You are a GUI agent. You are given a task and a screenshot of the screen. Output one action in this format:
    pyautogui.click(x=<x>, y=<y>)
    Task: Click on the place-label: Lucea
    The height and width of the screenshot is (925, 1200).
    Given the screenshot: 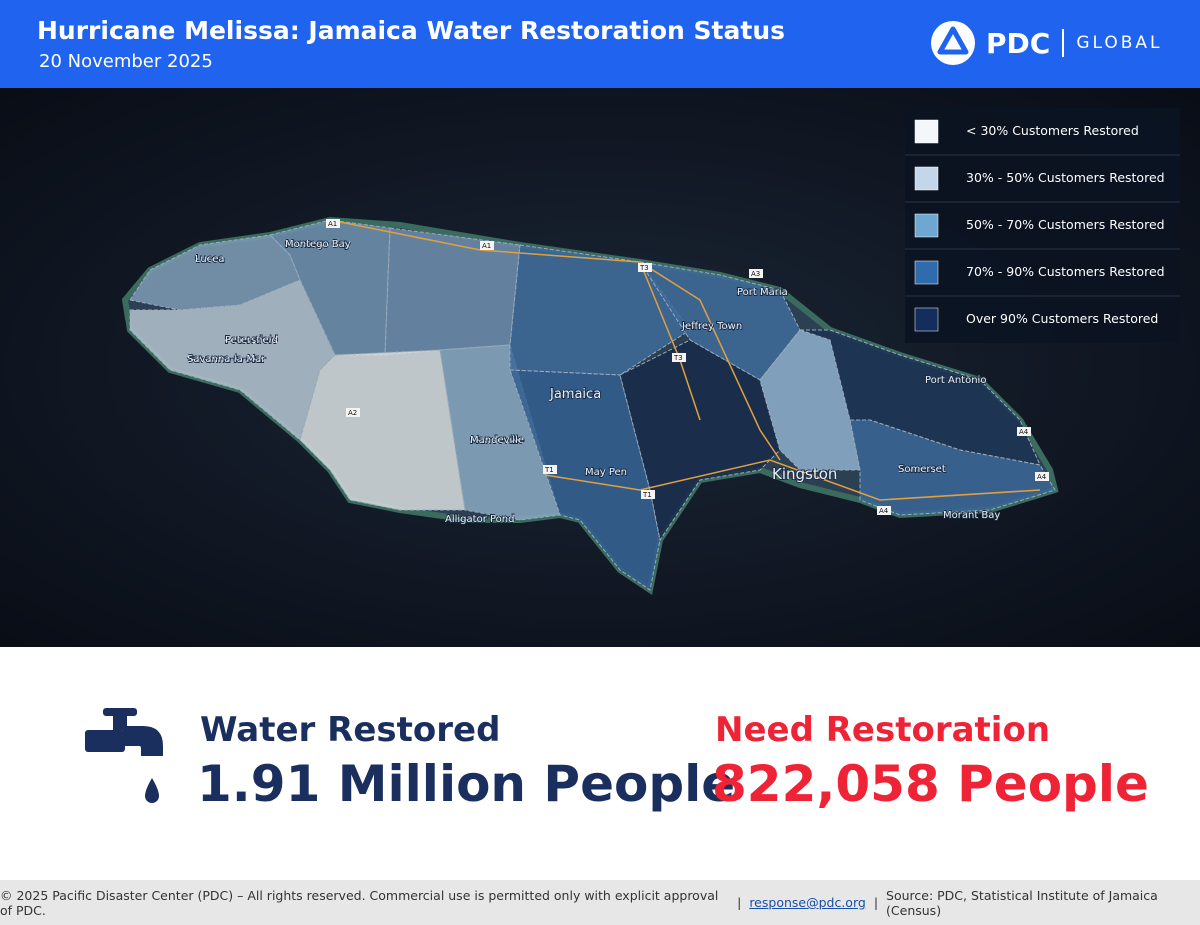 What is the action you would take?
    pyautogui.click(x=210, y=259)
    